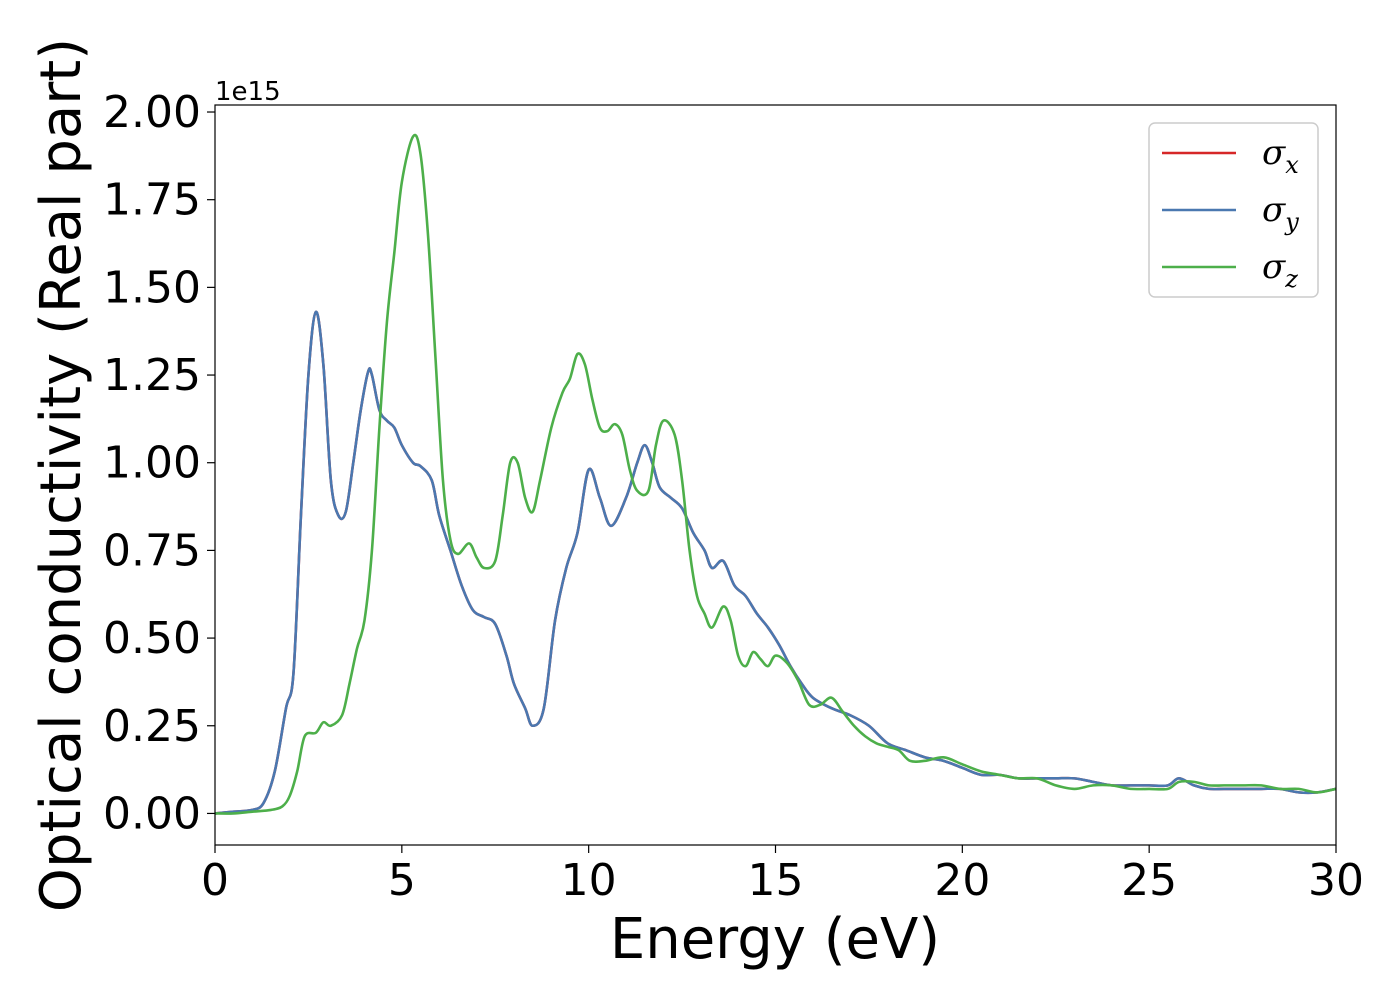  What do you see at coordinates (152, 375) in the screenshot?
I see `y-tick-label: 1.25` at bounding box center [152, 375].